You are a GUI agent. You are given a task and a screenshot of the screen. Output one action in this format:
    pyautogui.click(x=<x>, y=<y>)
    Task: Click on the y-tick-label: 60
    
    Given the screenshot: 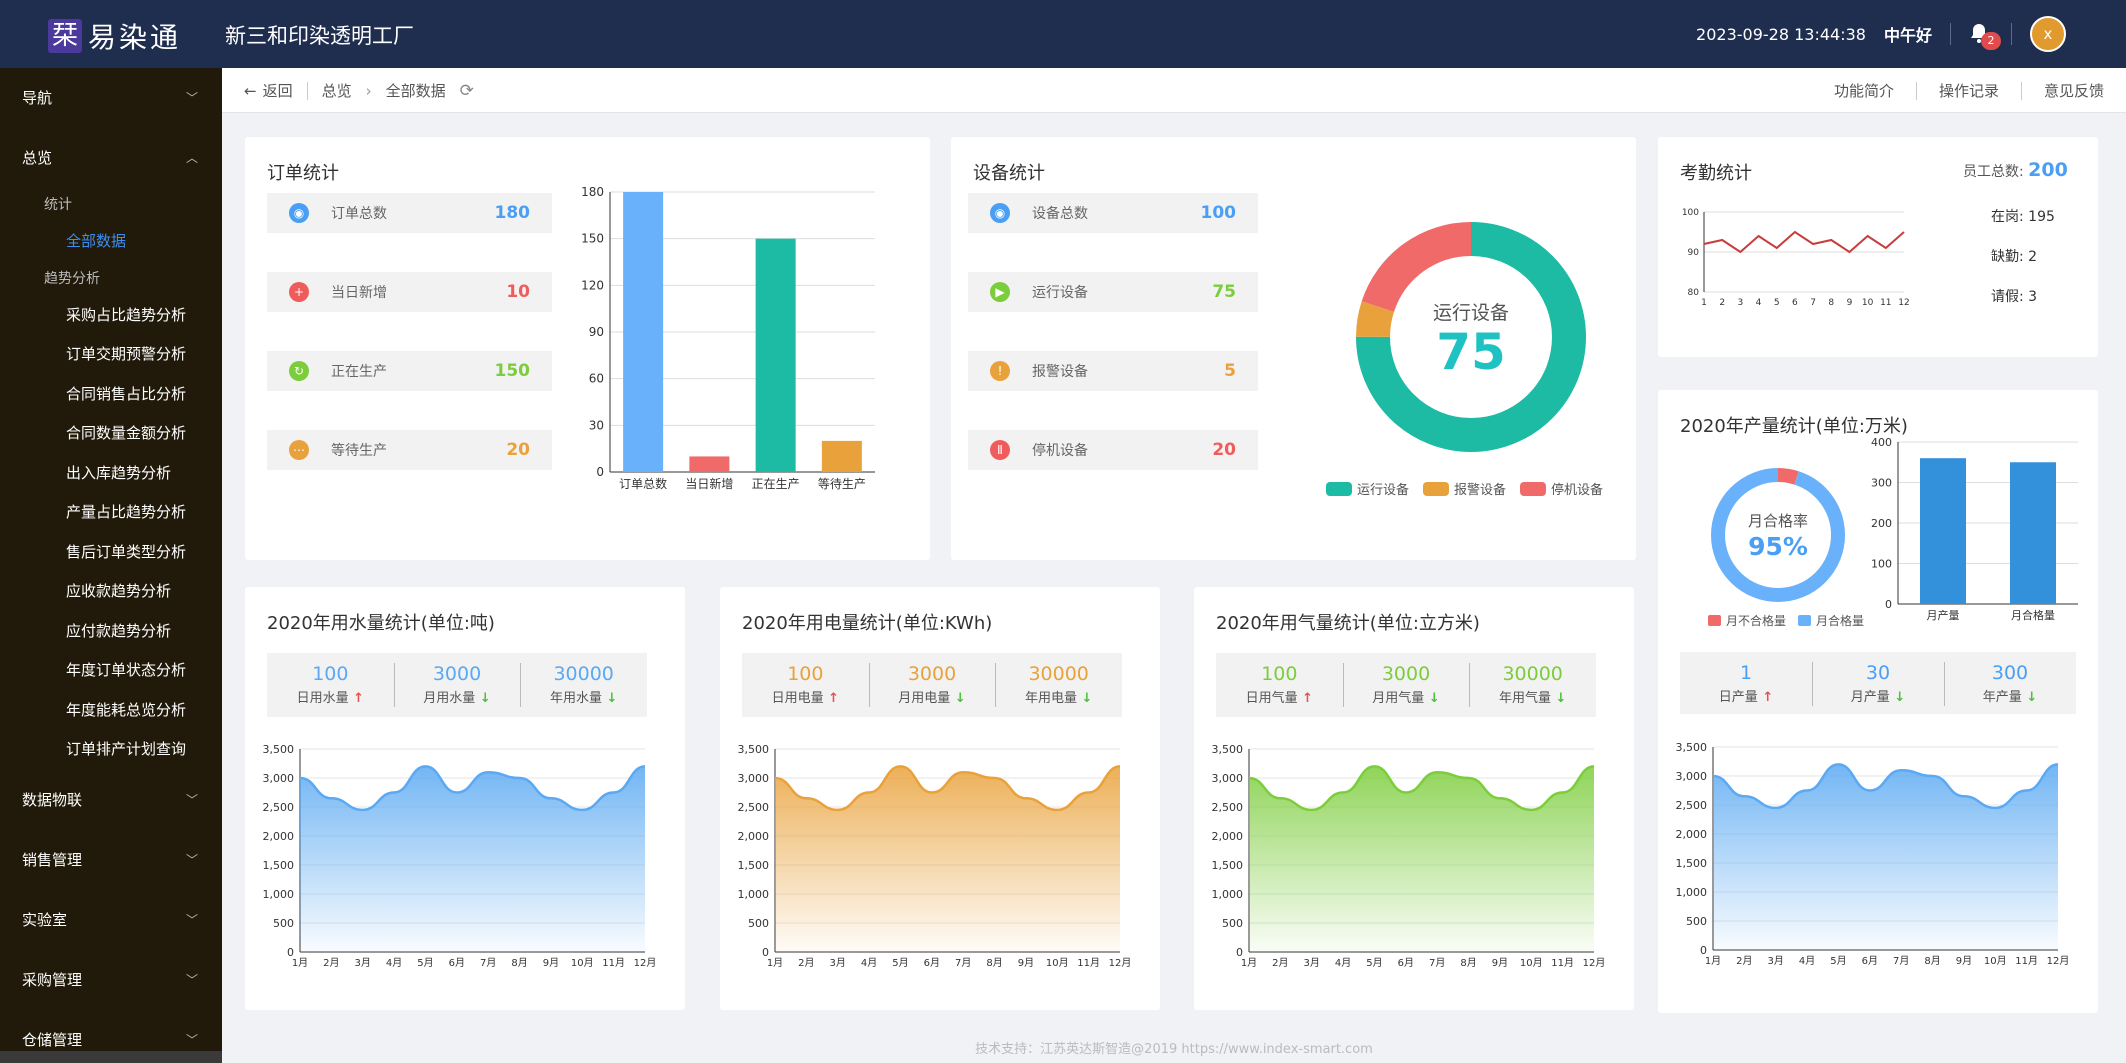 What is the action you would take?
    pyautogui.click(x=596, y=379)
    